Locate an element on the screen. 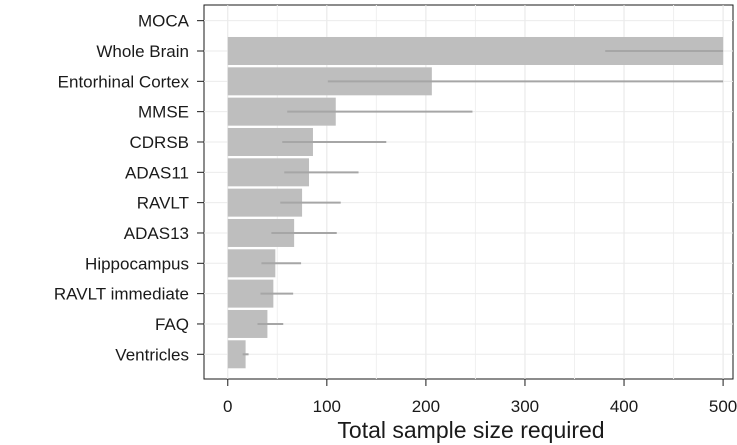 This screenshot has width=737, height=445. y-tick-label: Hippocampus is located at coordinates (137, 263).